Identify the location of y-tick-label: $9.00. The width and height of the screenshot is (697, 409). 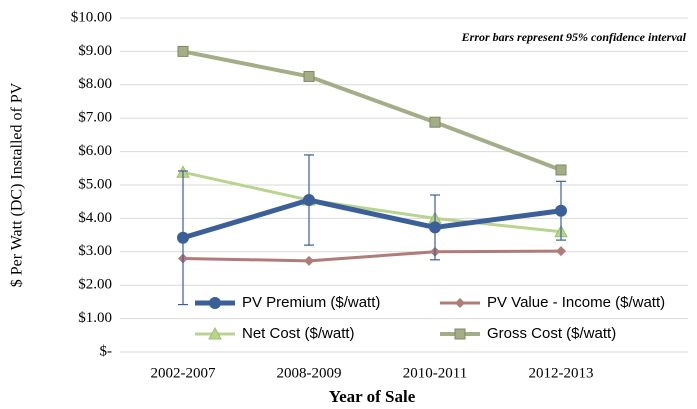
(95, 51).